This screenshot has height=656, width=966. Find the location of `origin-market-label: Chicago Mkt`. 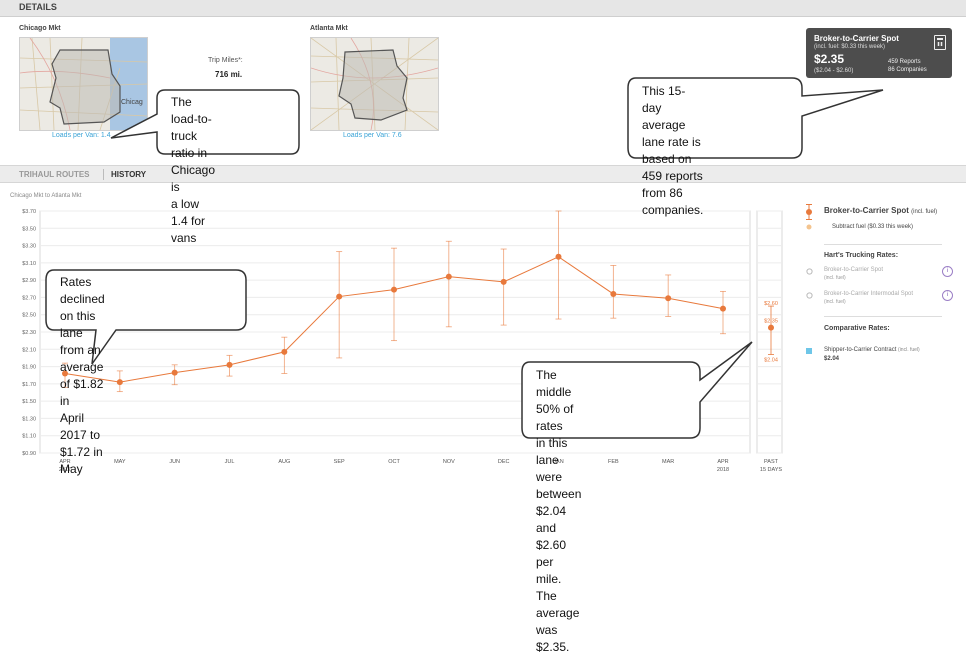

origin-market-label: Chicago Mkt is located at coordinates (40, 28).